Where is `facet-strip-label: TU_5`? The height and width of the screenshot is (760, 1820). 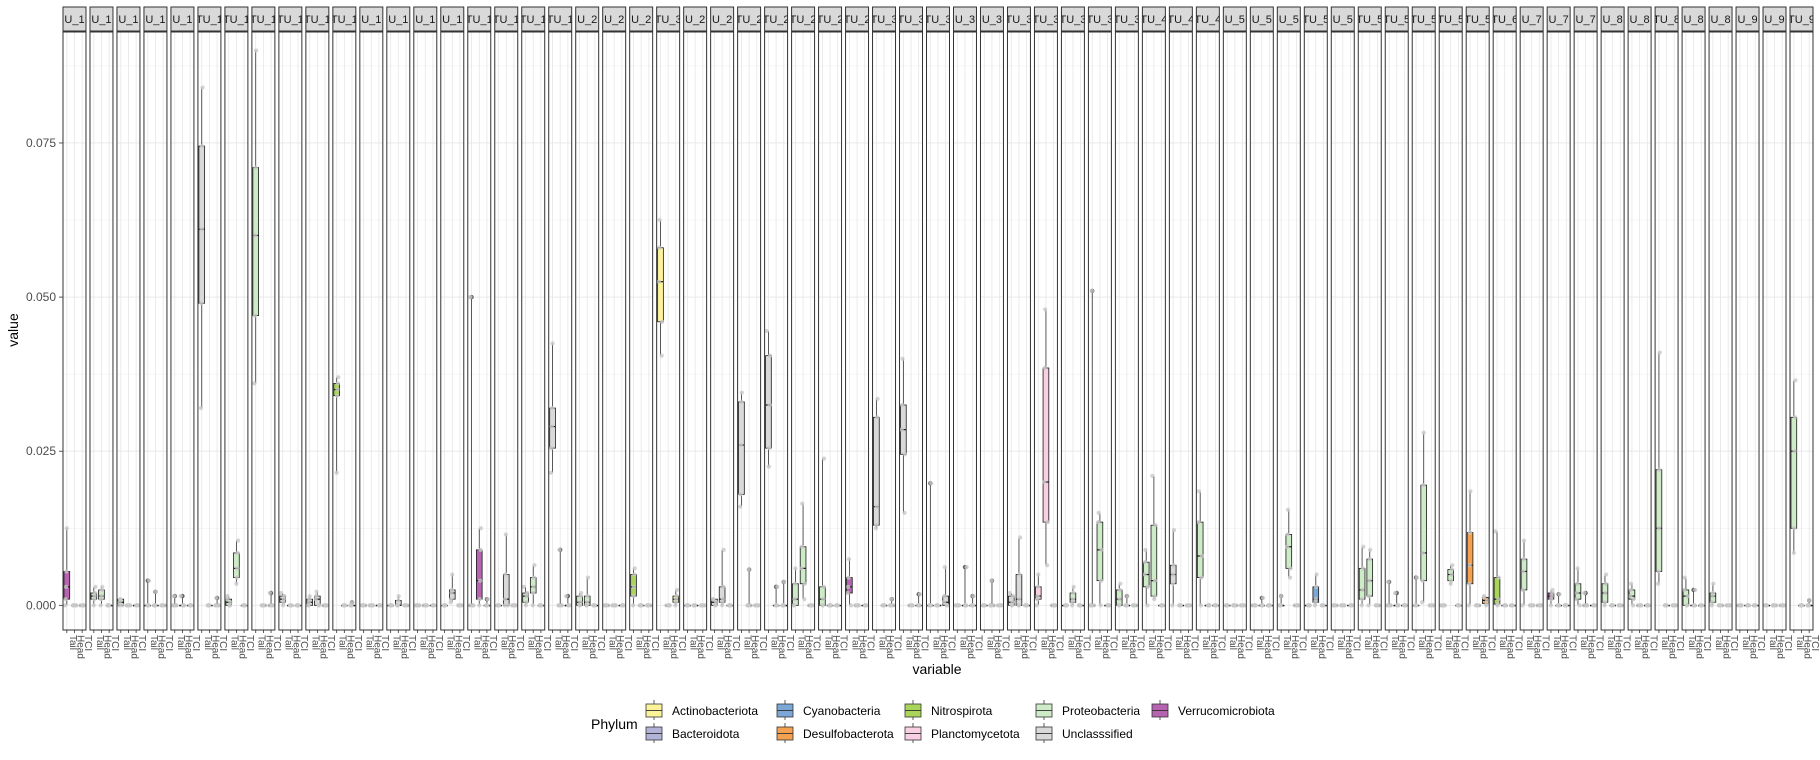
facet-strip-label: TU_5 is located at coordinates (1477, 20).